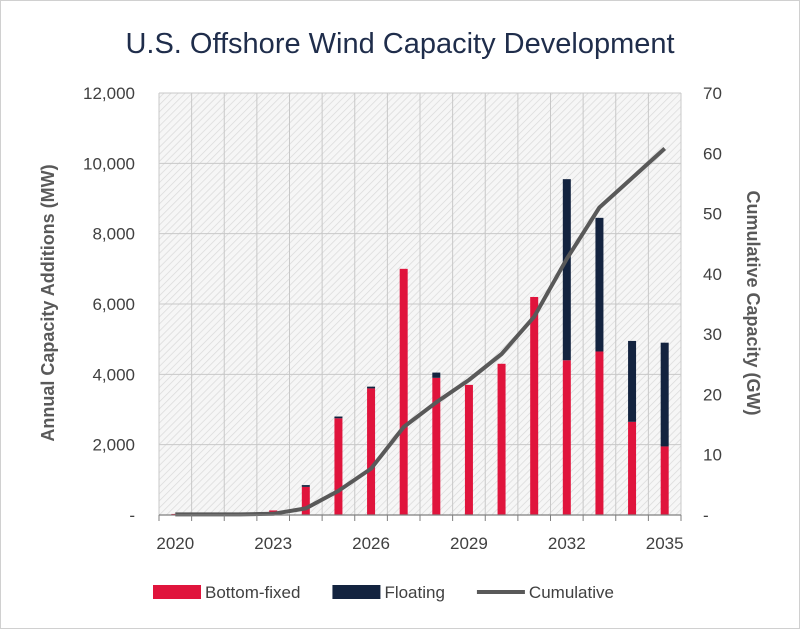 The width and height of the screenshot is (800, 633). Describe the element at coordinates (753, 302) in the screenshot. I see `y2-axis-label: Cumulative Capacity (GW)` at that location.